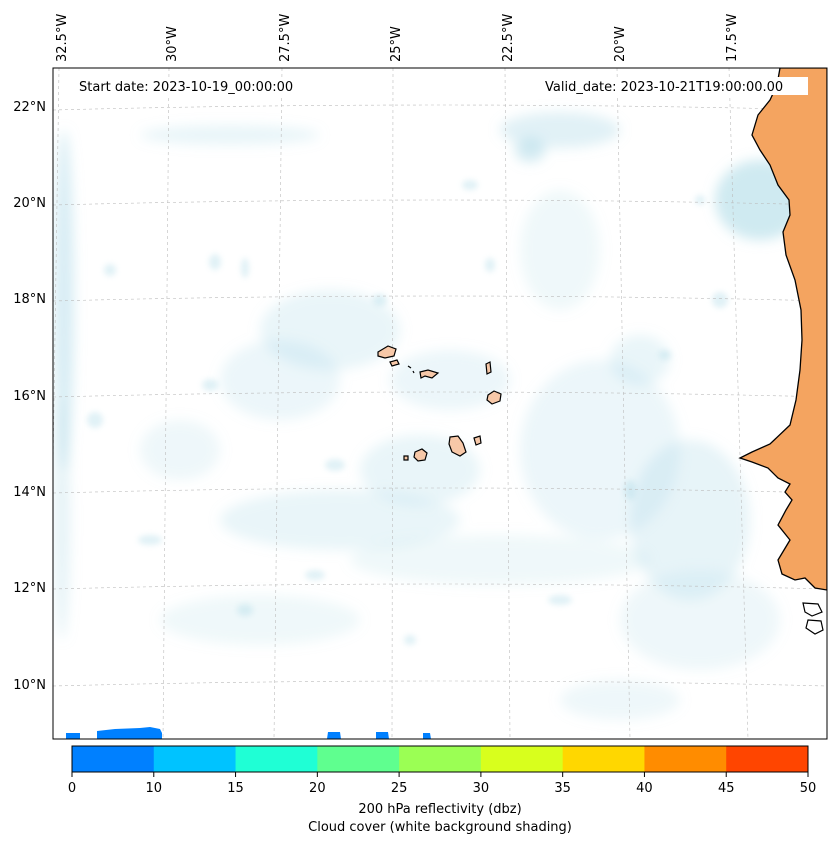 The width and height of the screenshot is (837, 843). Describe the element at coordinates (620, 44) in the screenshot. I see `lon-label-20w: 20°W` at that location.